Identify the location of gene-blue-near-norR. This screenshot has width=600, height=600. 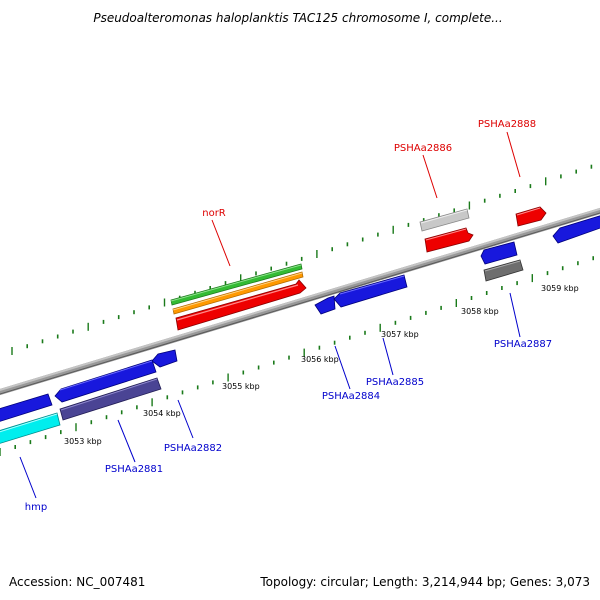
(325, 305).